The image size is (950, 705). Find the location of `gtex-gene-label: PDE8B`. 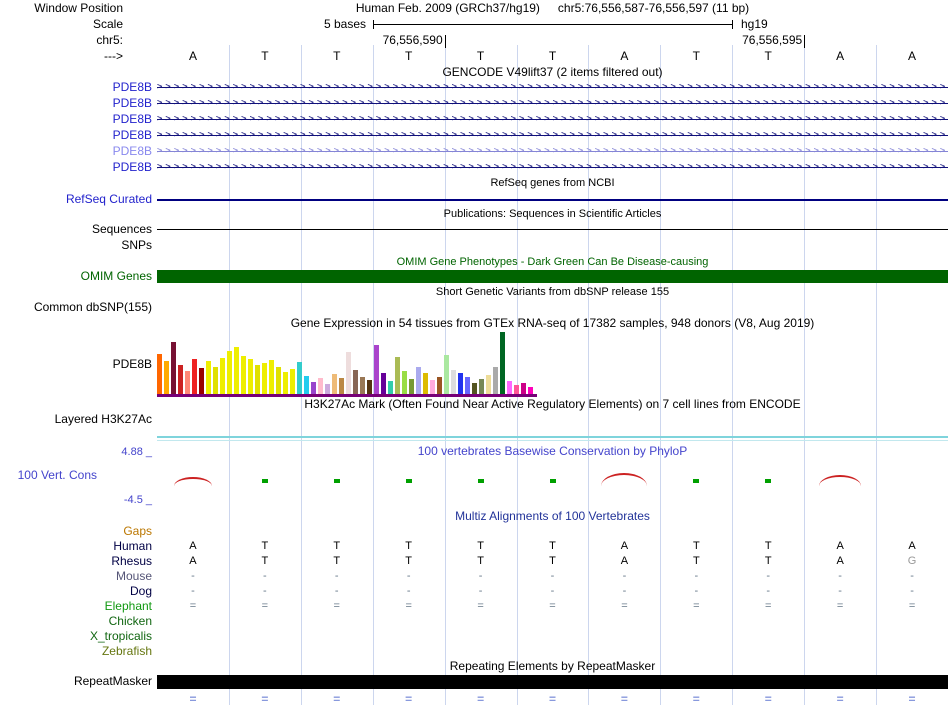

gtex-gene-label: PDE8B is located at coordinates (132, 364).